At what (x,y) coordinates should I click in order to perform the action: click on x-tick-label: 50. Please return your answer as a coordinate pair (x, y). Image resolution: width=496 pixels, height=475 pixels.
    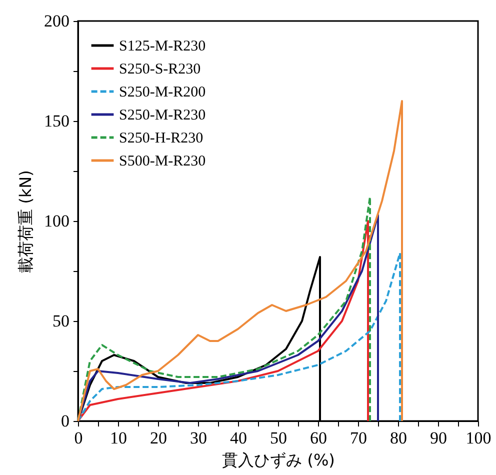
    Looking at the image, I should click on (278, 438).